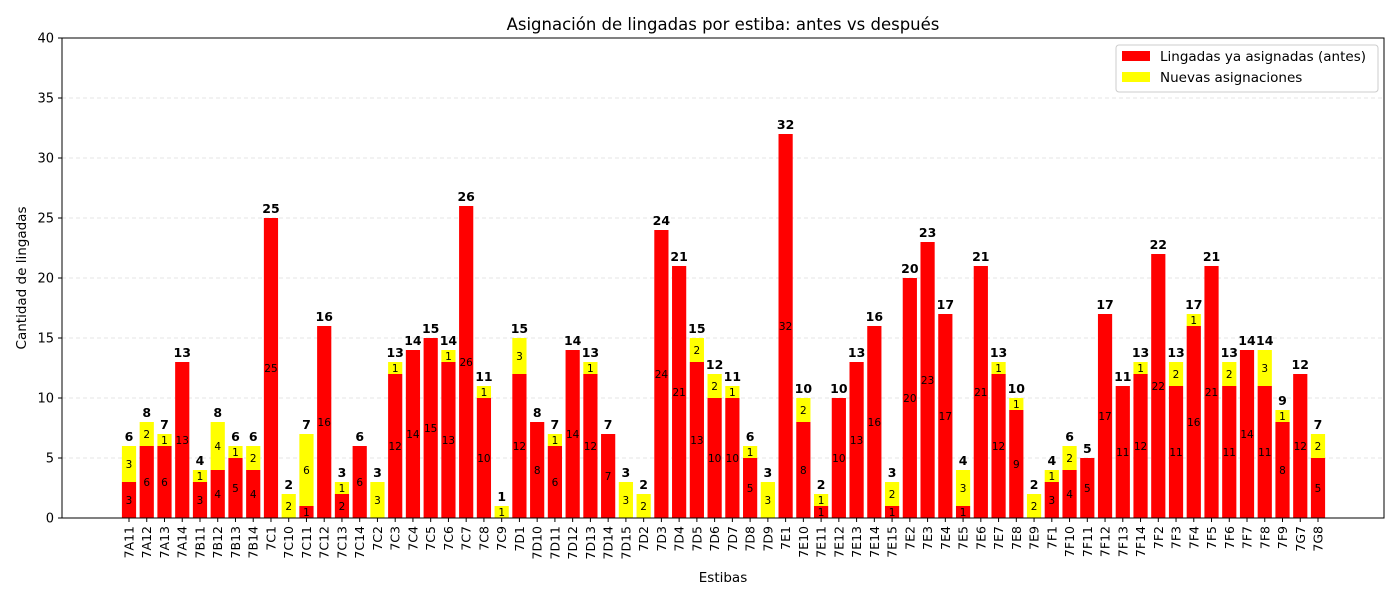  Describe the element at coordinates (395, 447) in the screenshot. I see `segment-label-before: 12` at that location.